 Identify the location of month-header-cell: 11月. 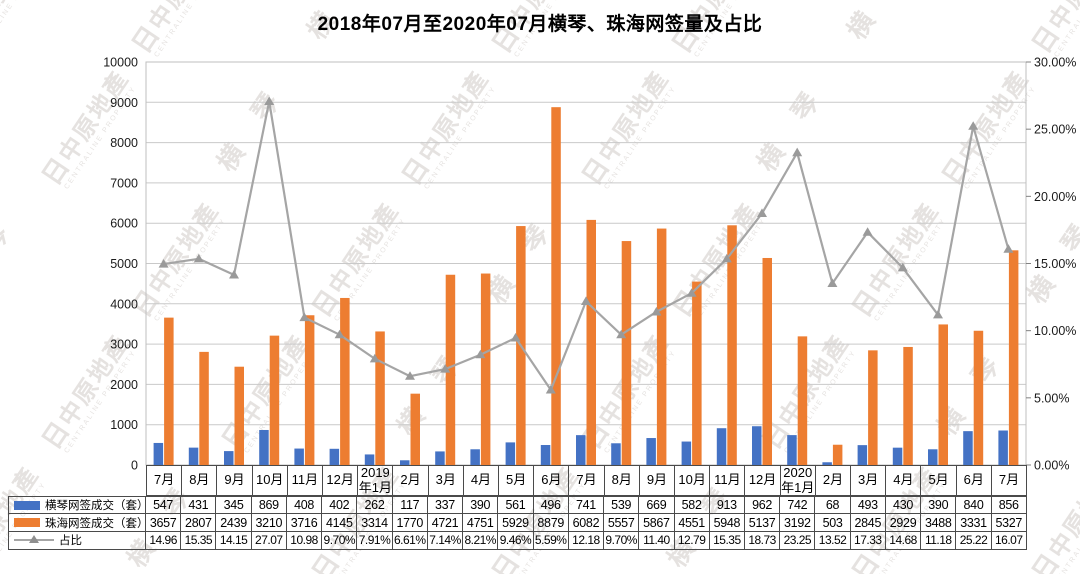
(728, 480).